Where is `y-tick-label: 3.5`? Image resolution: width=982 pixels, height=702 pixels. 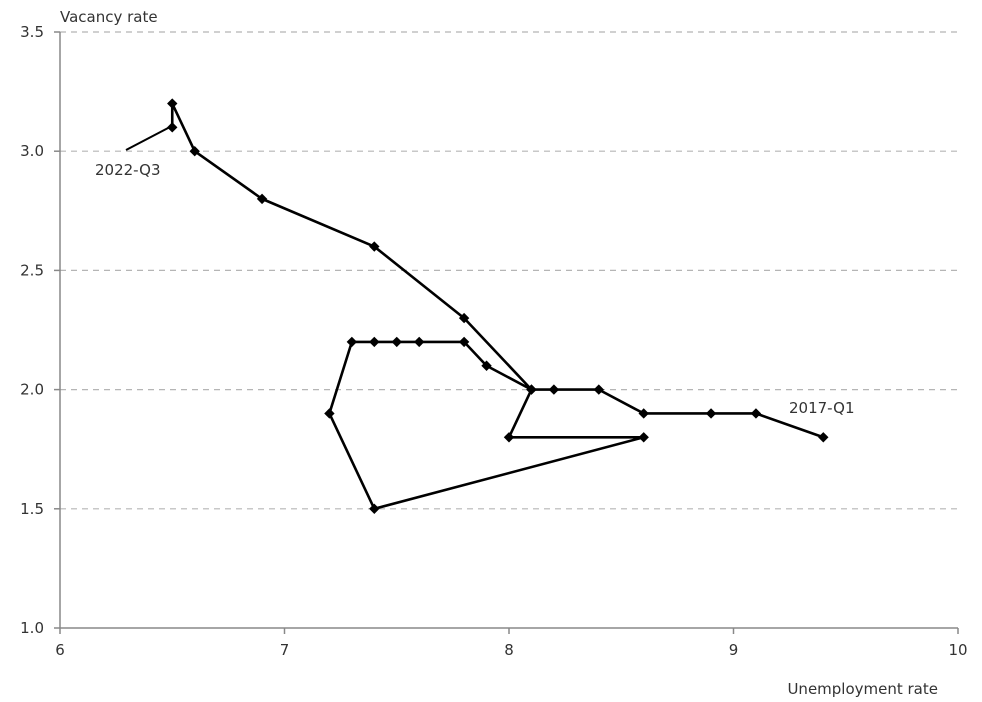 y-tick-label: 3.5 is located at coordinates (32, 32).